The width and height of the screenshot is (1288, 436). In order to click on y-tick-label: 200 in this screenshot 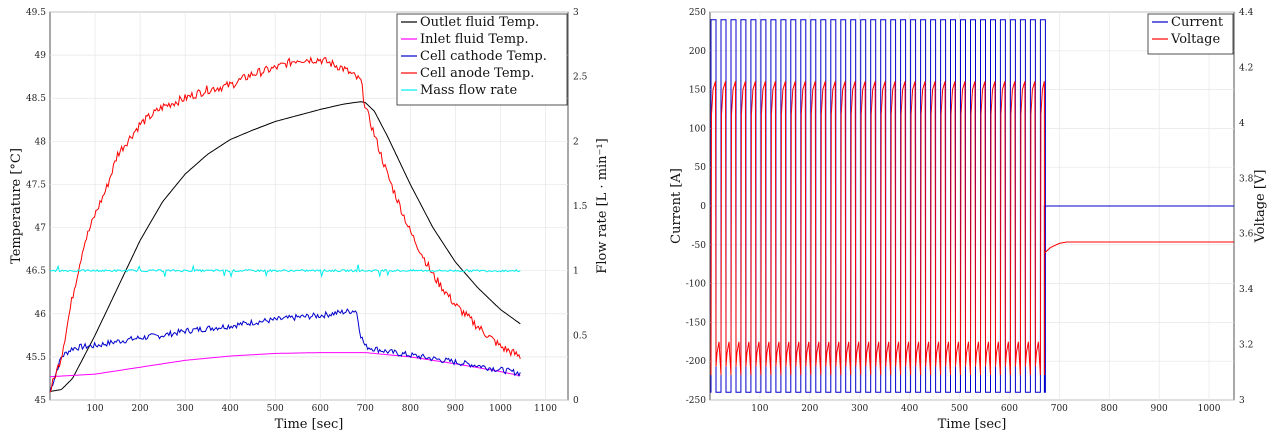, I will do `click(697, 52)`.